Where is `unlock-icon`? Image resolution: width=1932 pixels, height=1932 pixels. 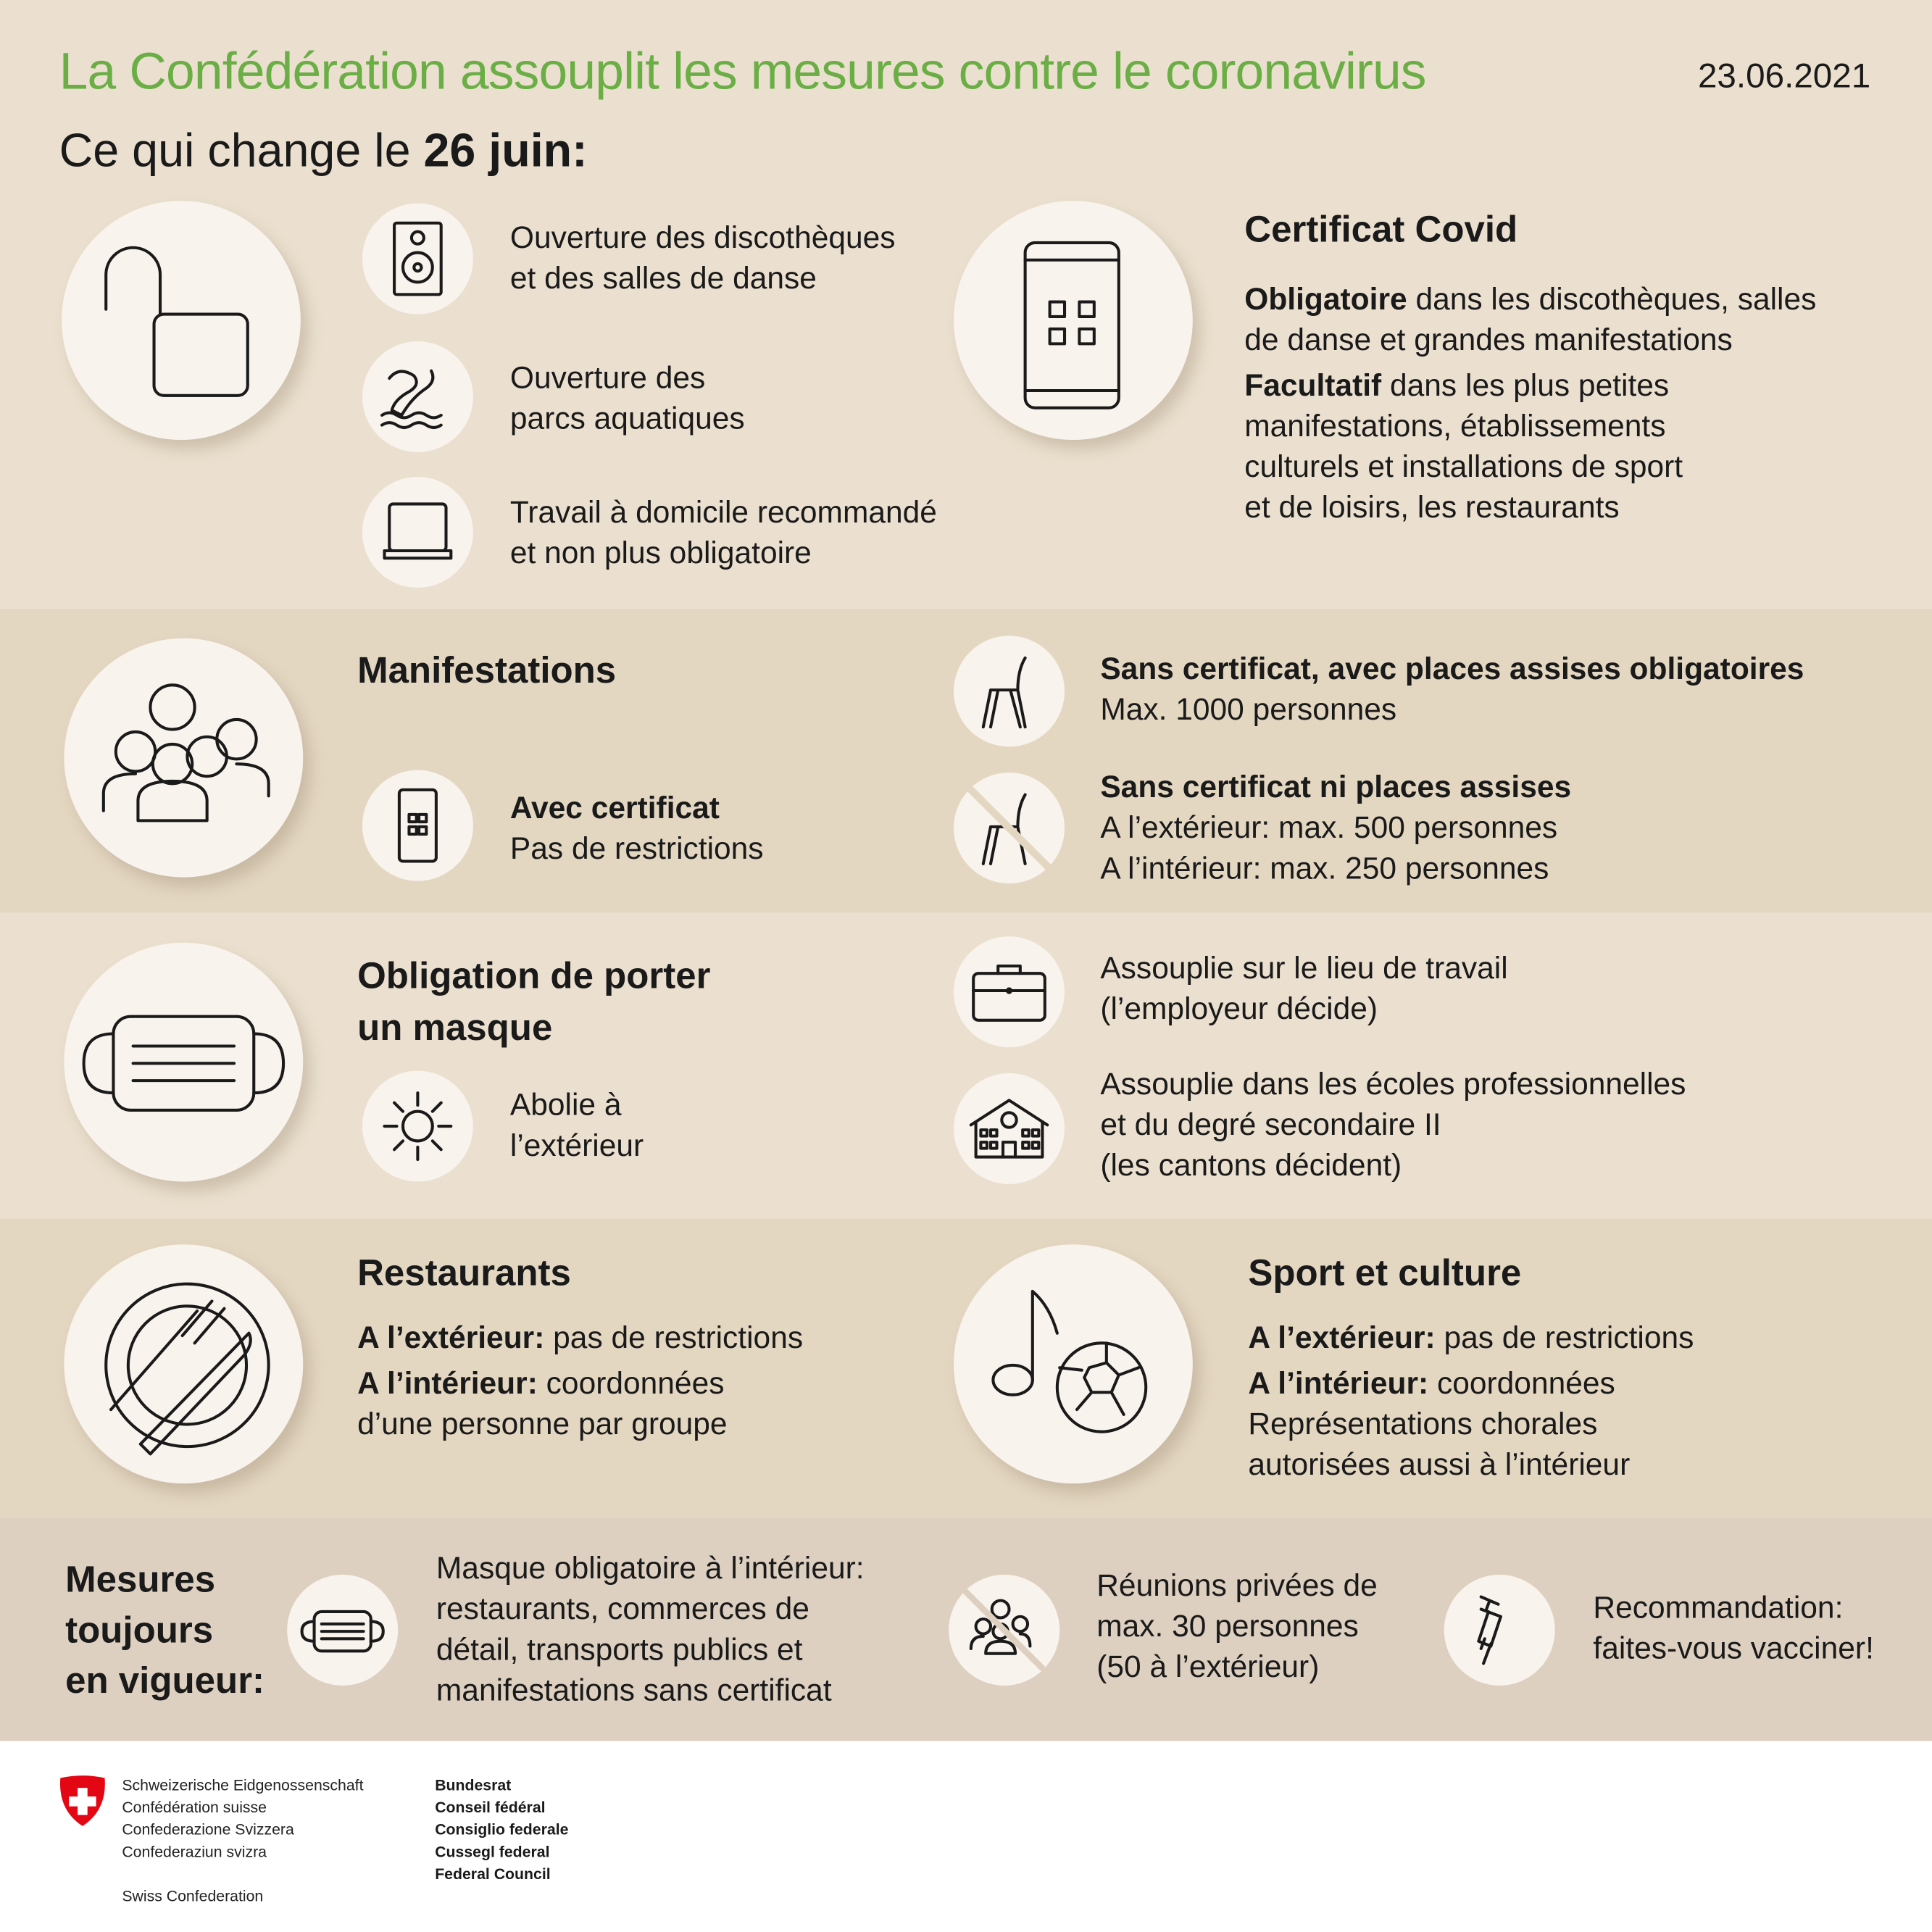 unlock-icon is located at coordinates (182, 321).